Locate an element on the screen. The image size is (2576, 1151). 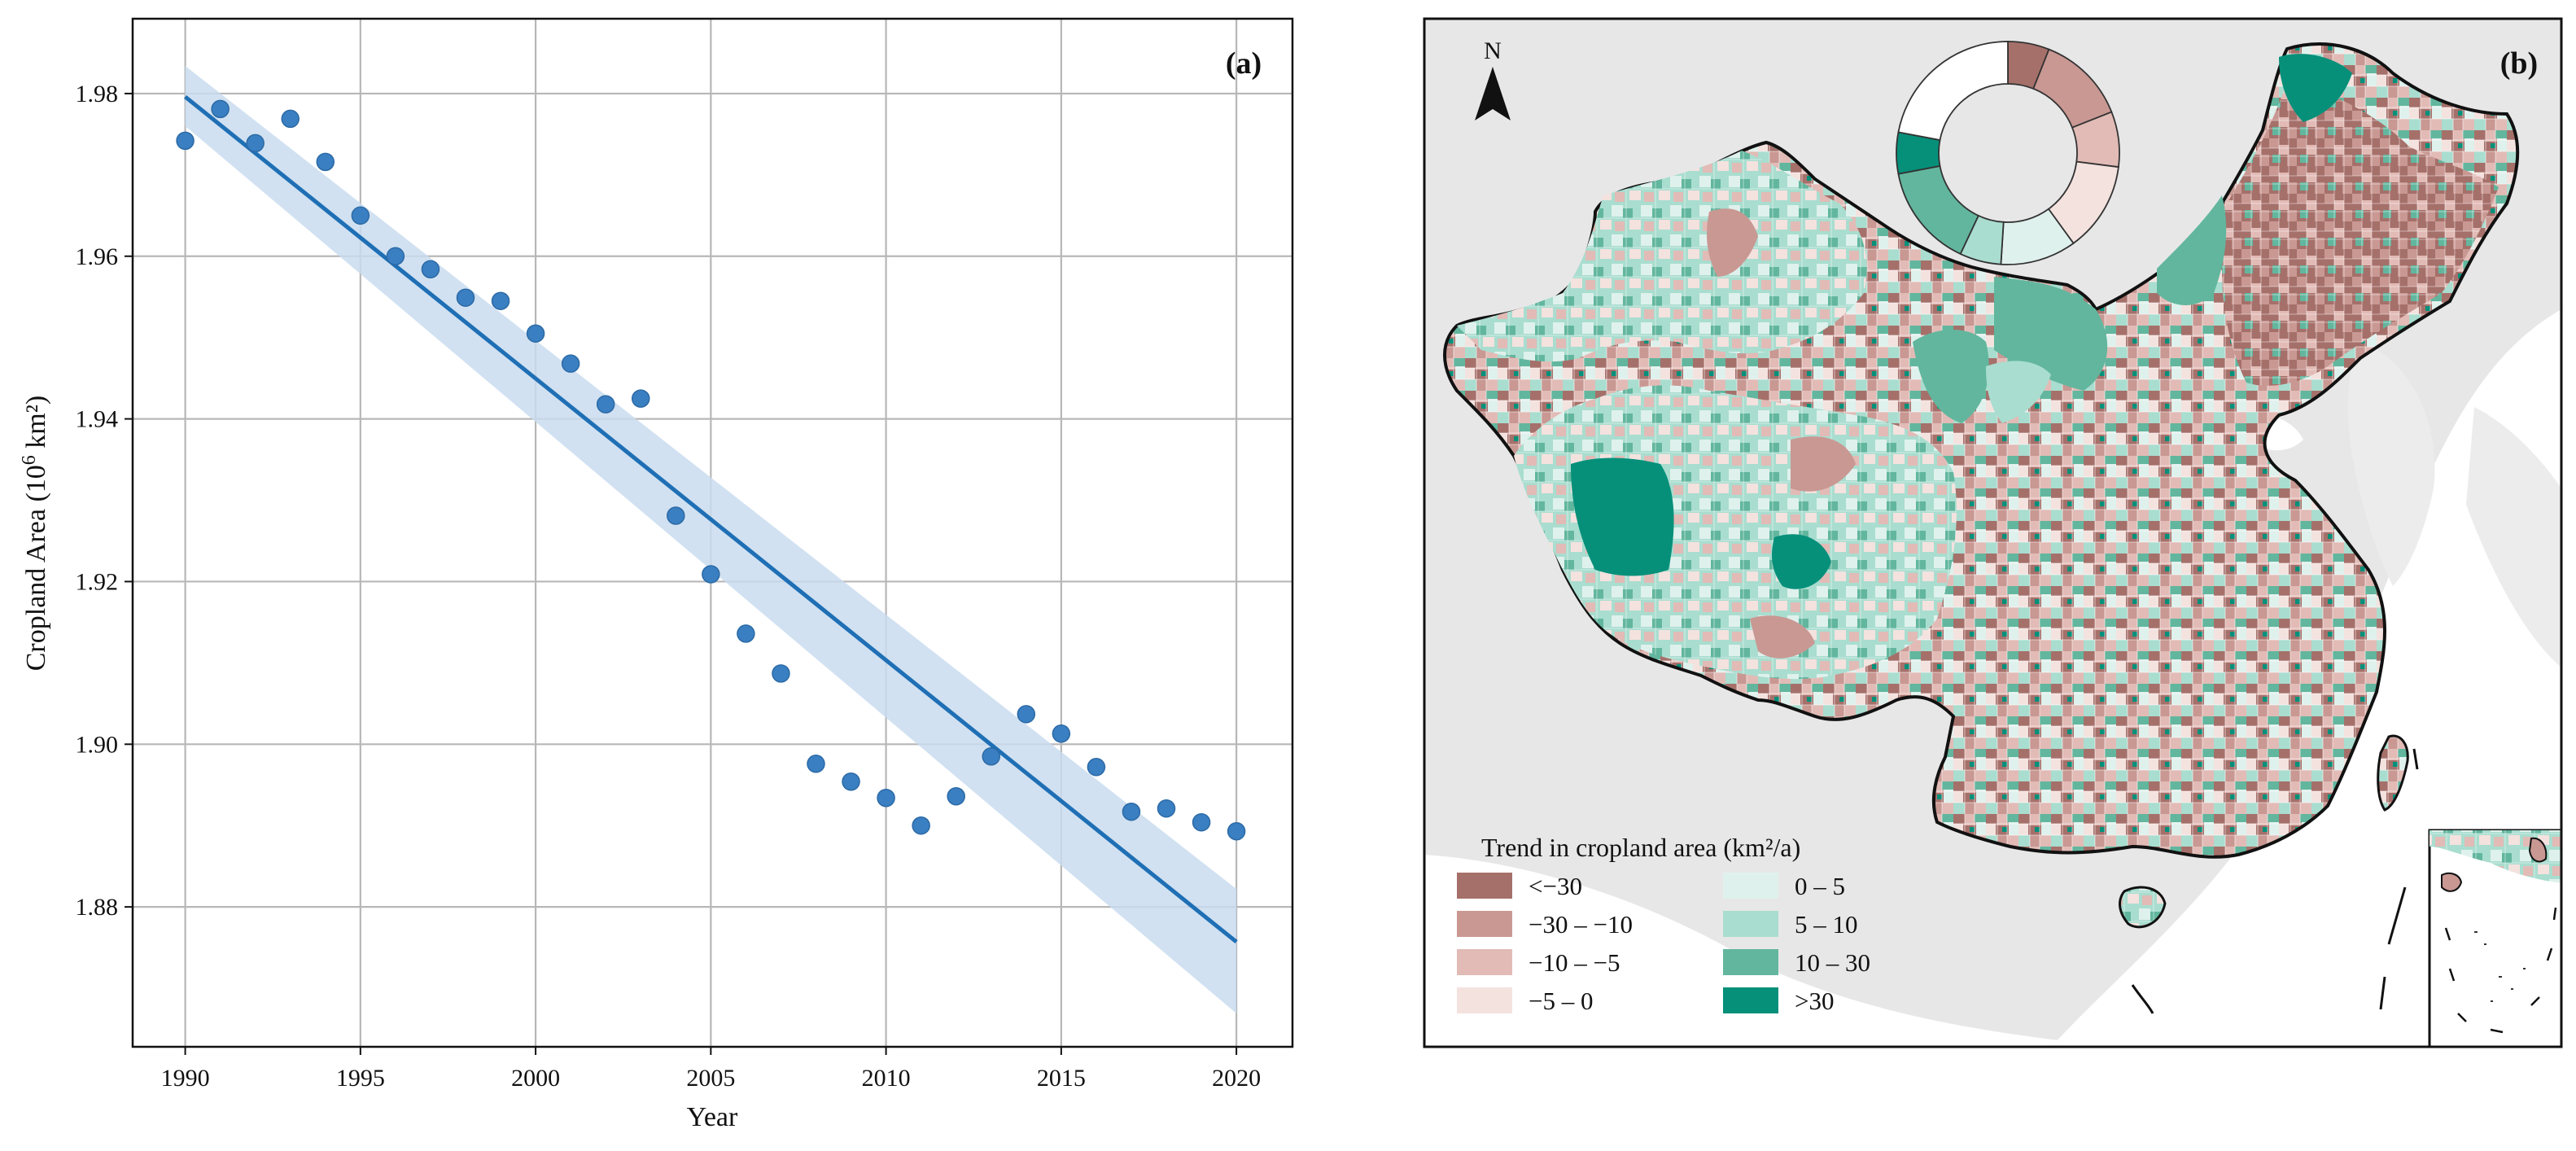
region-ningxia is located at coordinates (2018, 392).